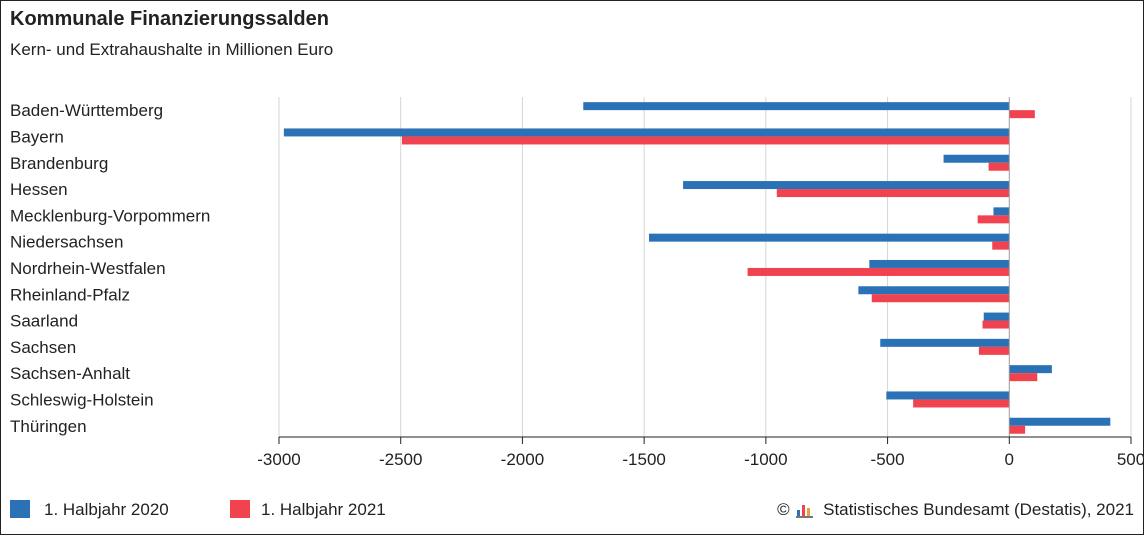  Describe the element at coordinates (643, 459) in the screenshot. I see `x-tick-label-3: -1500` at that location.